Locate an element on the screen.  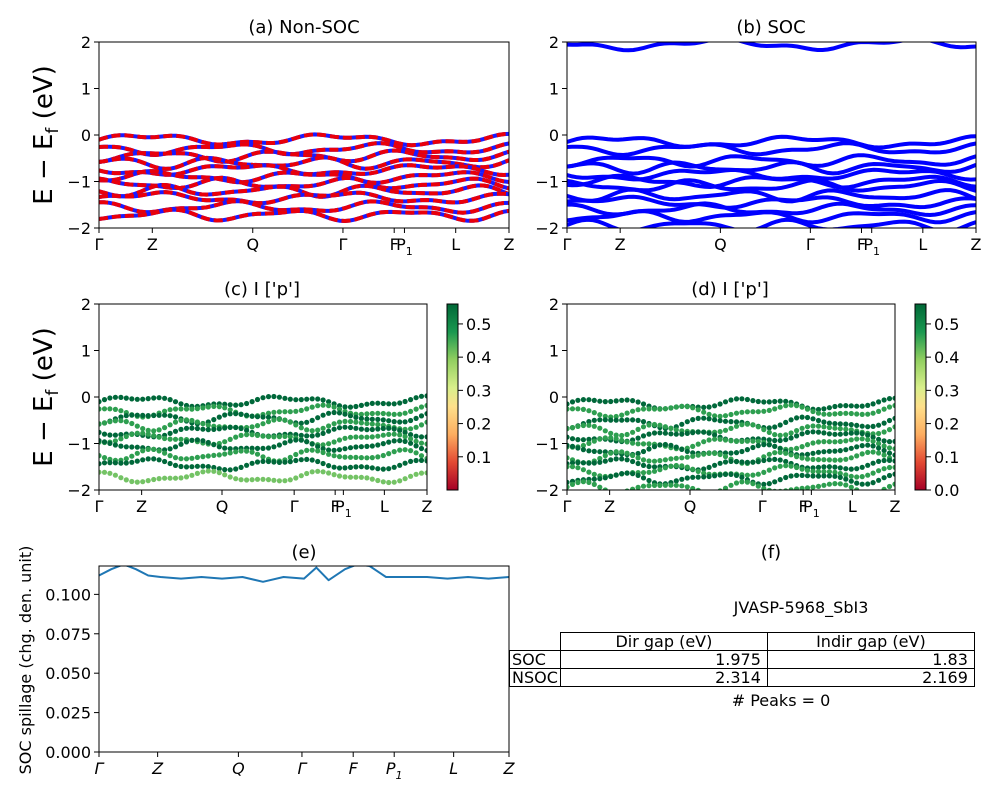
x-tick-label: P1 is located at coordinates (811, 508).